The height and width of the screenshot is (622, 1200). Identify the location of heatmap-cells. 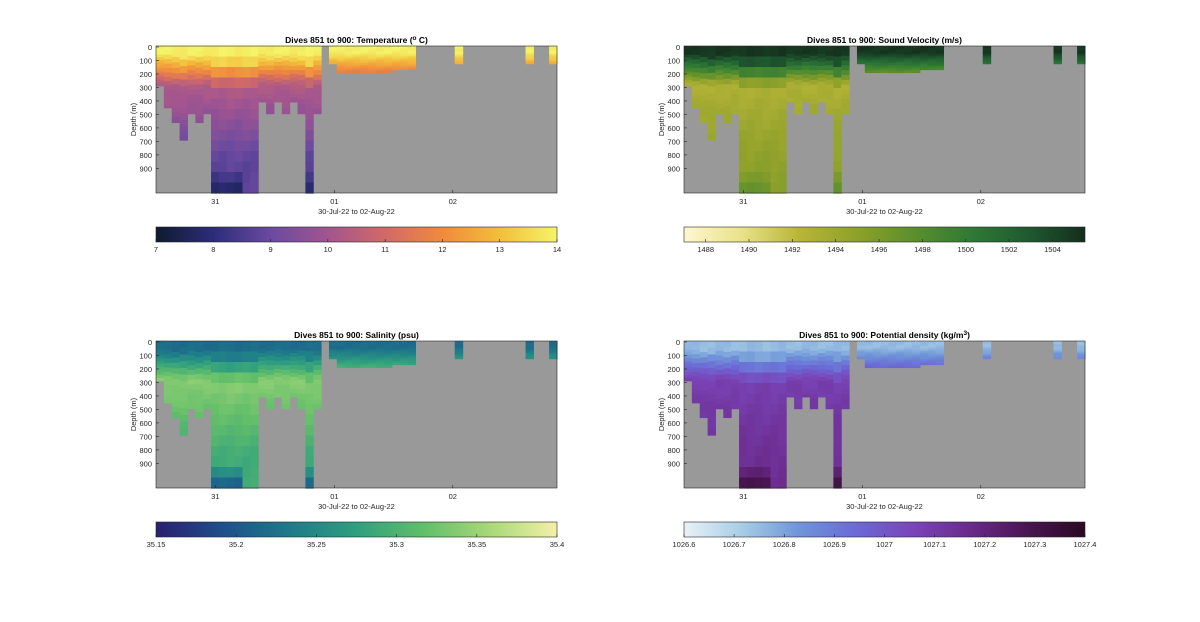
(885, 120).